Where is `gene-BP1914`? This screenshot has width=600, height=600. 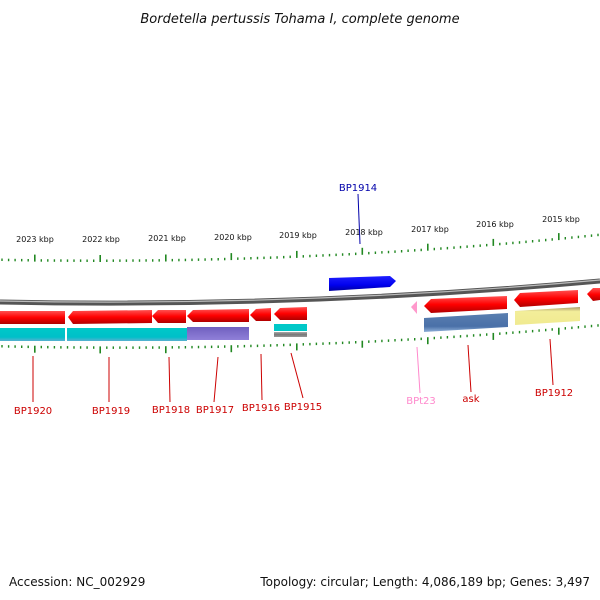
gene-BP1914 is located at coordinates (362, 283).